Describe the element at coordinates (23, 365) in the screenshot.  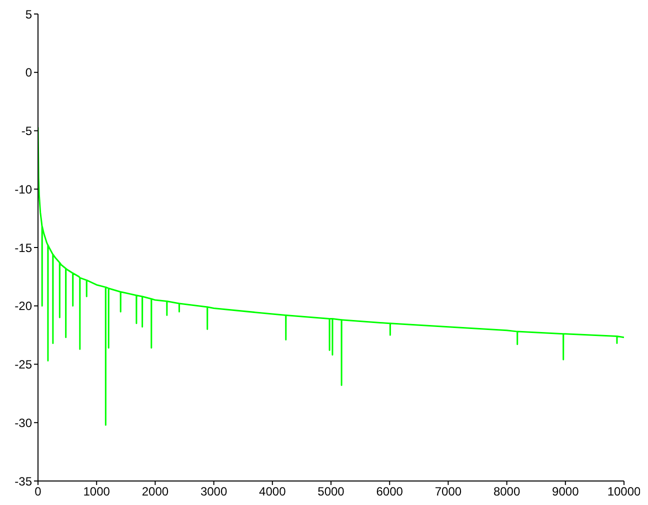
I see `y-tick-label: -25` at that location.